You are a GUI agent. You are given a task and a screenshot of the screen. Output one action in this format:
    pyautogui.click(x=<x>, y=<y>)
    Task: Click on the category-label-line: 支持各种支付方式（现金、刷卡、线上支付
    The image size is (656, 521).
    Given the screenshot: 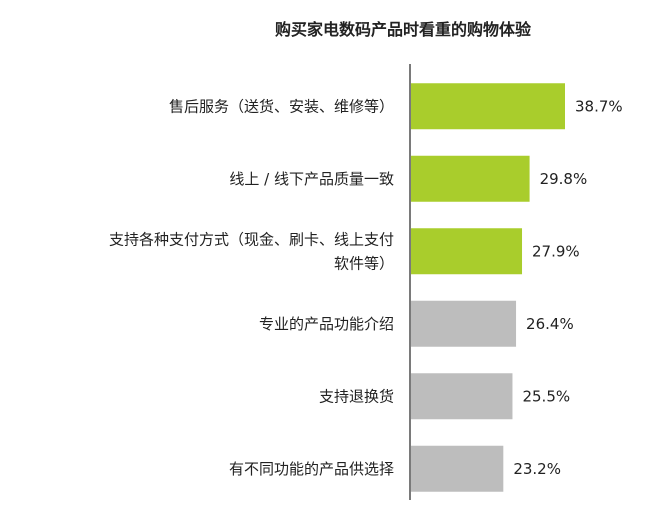 What is the action you would take?
    pyautogui.click(x=251, y=239)
    